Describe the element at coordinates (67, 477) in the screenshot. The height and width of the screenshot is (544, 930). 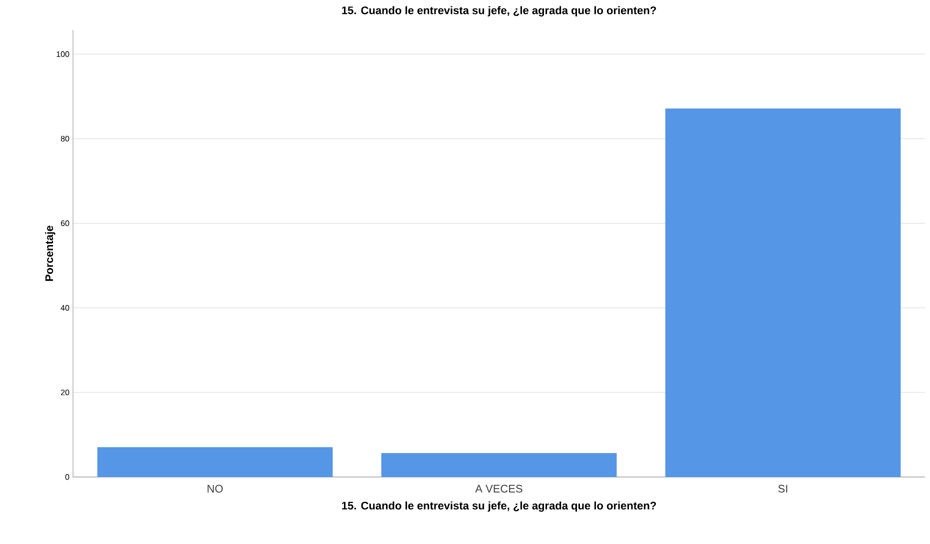
I see `y-tick-label: 0` at that location.